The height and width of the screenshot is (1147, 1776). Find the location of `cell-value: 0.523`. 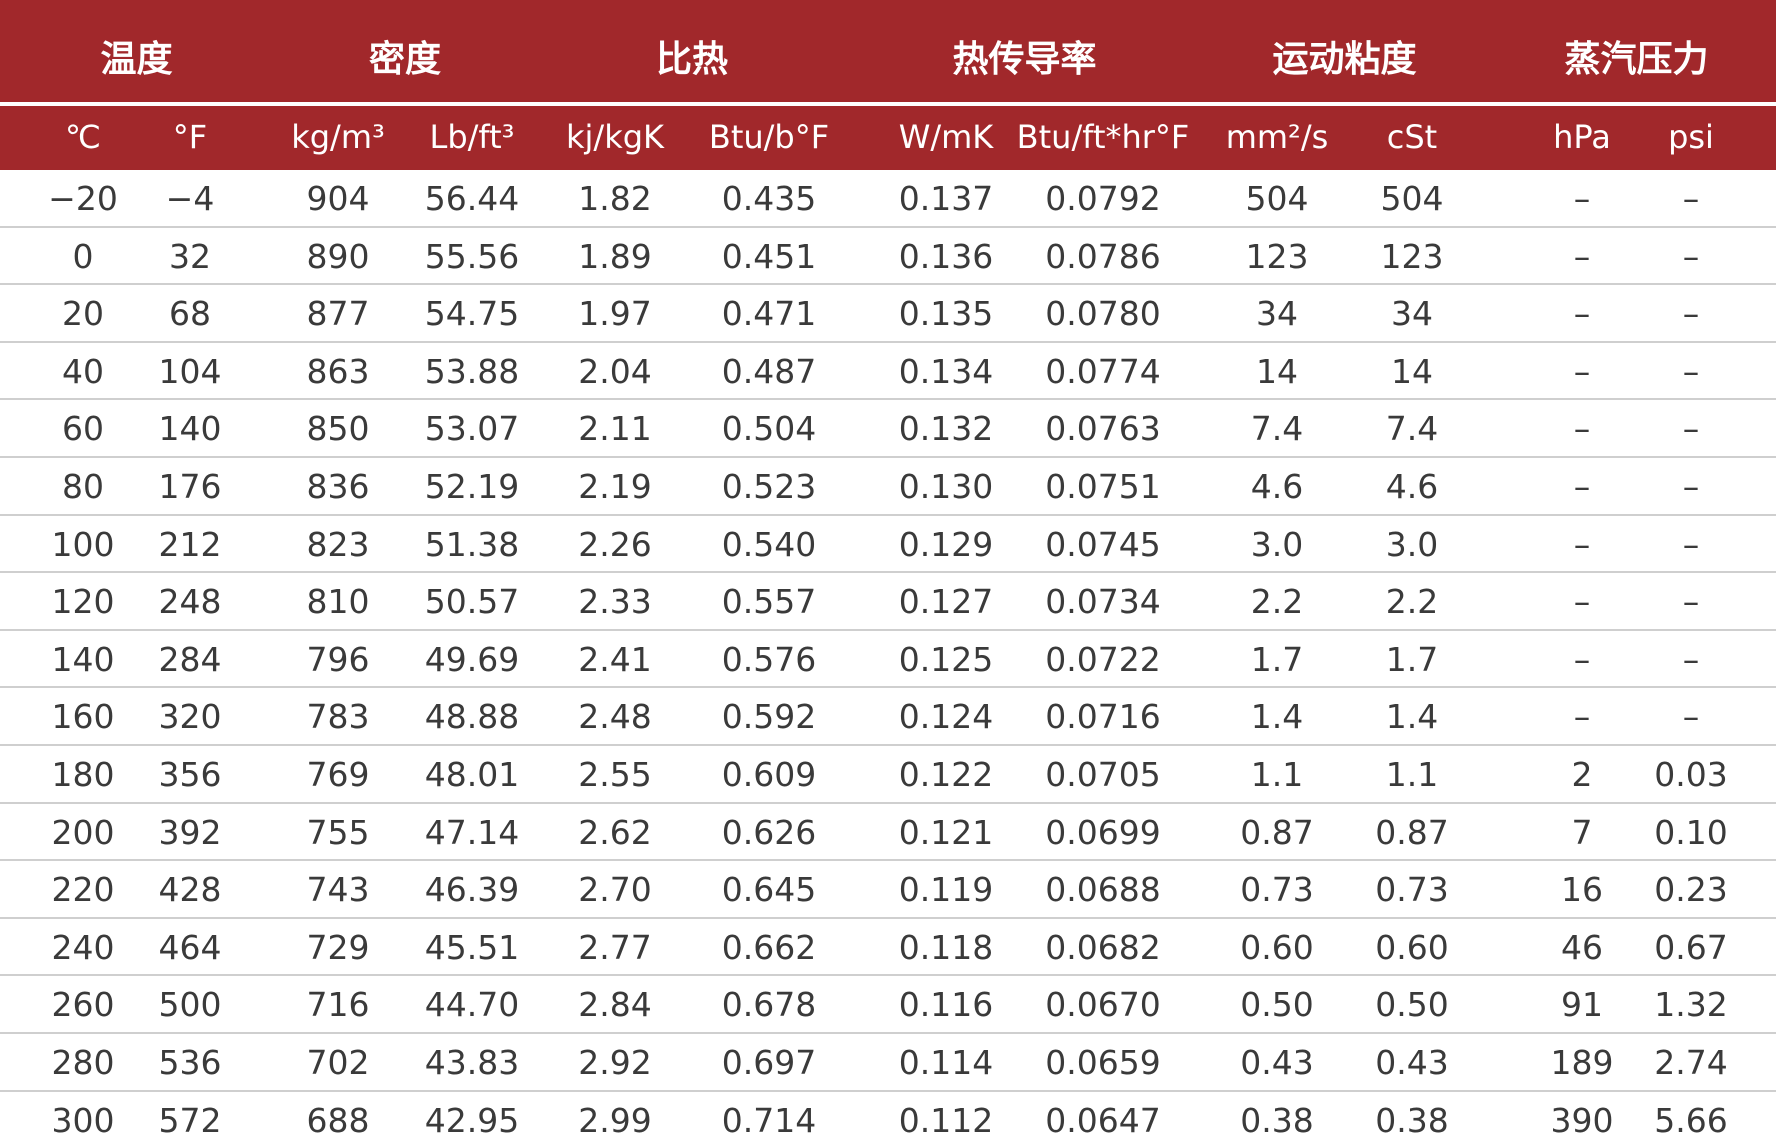

cell-value: 0.523 is located at coordinates (769, 486).